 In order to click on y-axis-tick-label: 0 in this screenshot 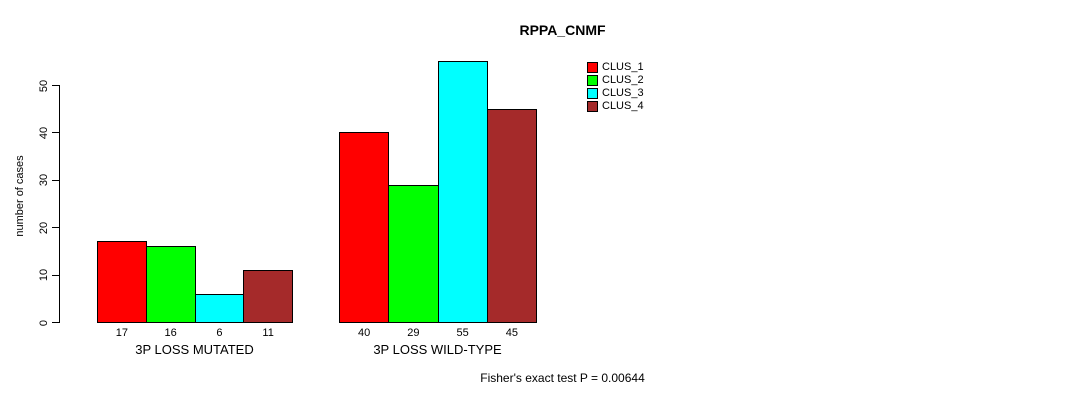, I will do `click(44, 322)`.